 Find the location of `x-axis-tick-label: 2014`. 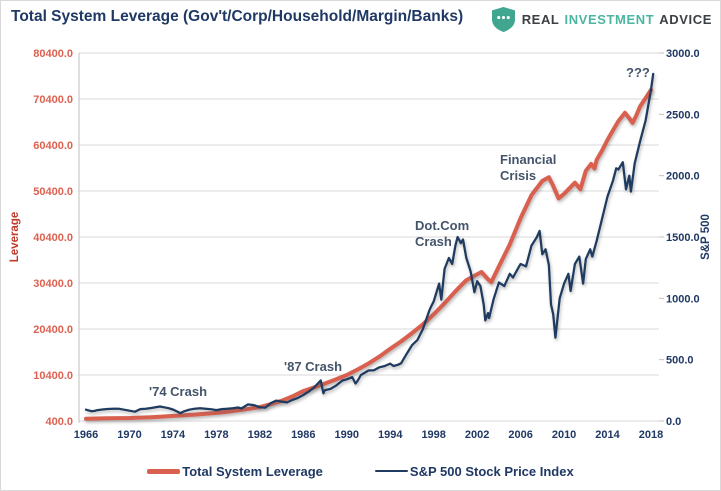

x-axis-tick-label: 2014 is located at coordinates (607, 435).